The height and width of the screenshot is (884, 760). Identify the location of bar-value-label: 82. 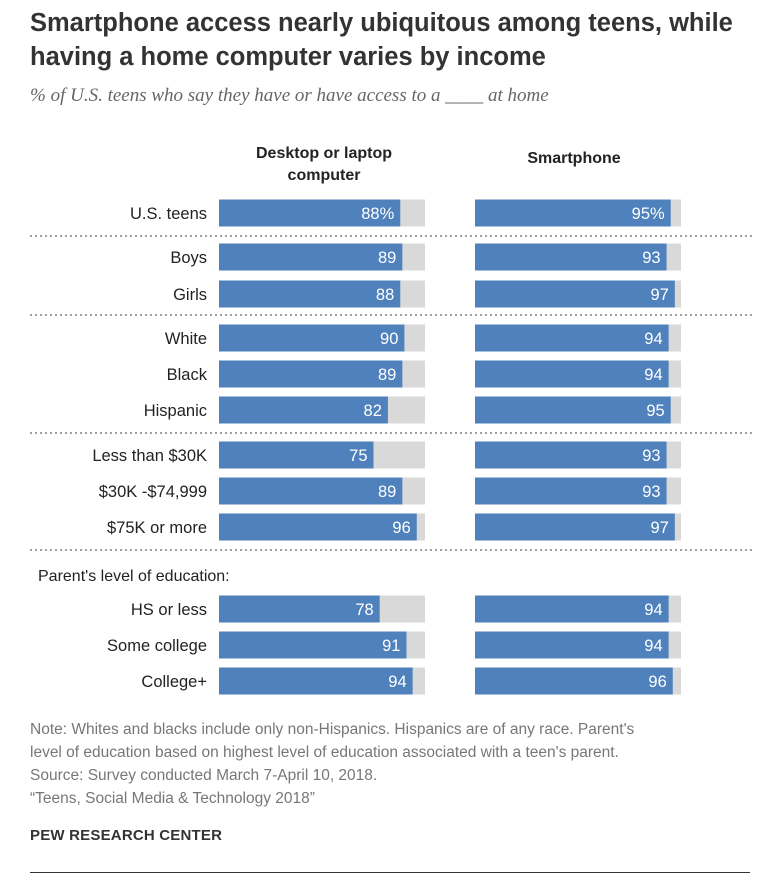
(373, 411).